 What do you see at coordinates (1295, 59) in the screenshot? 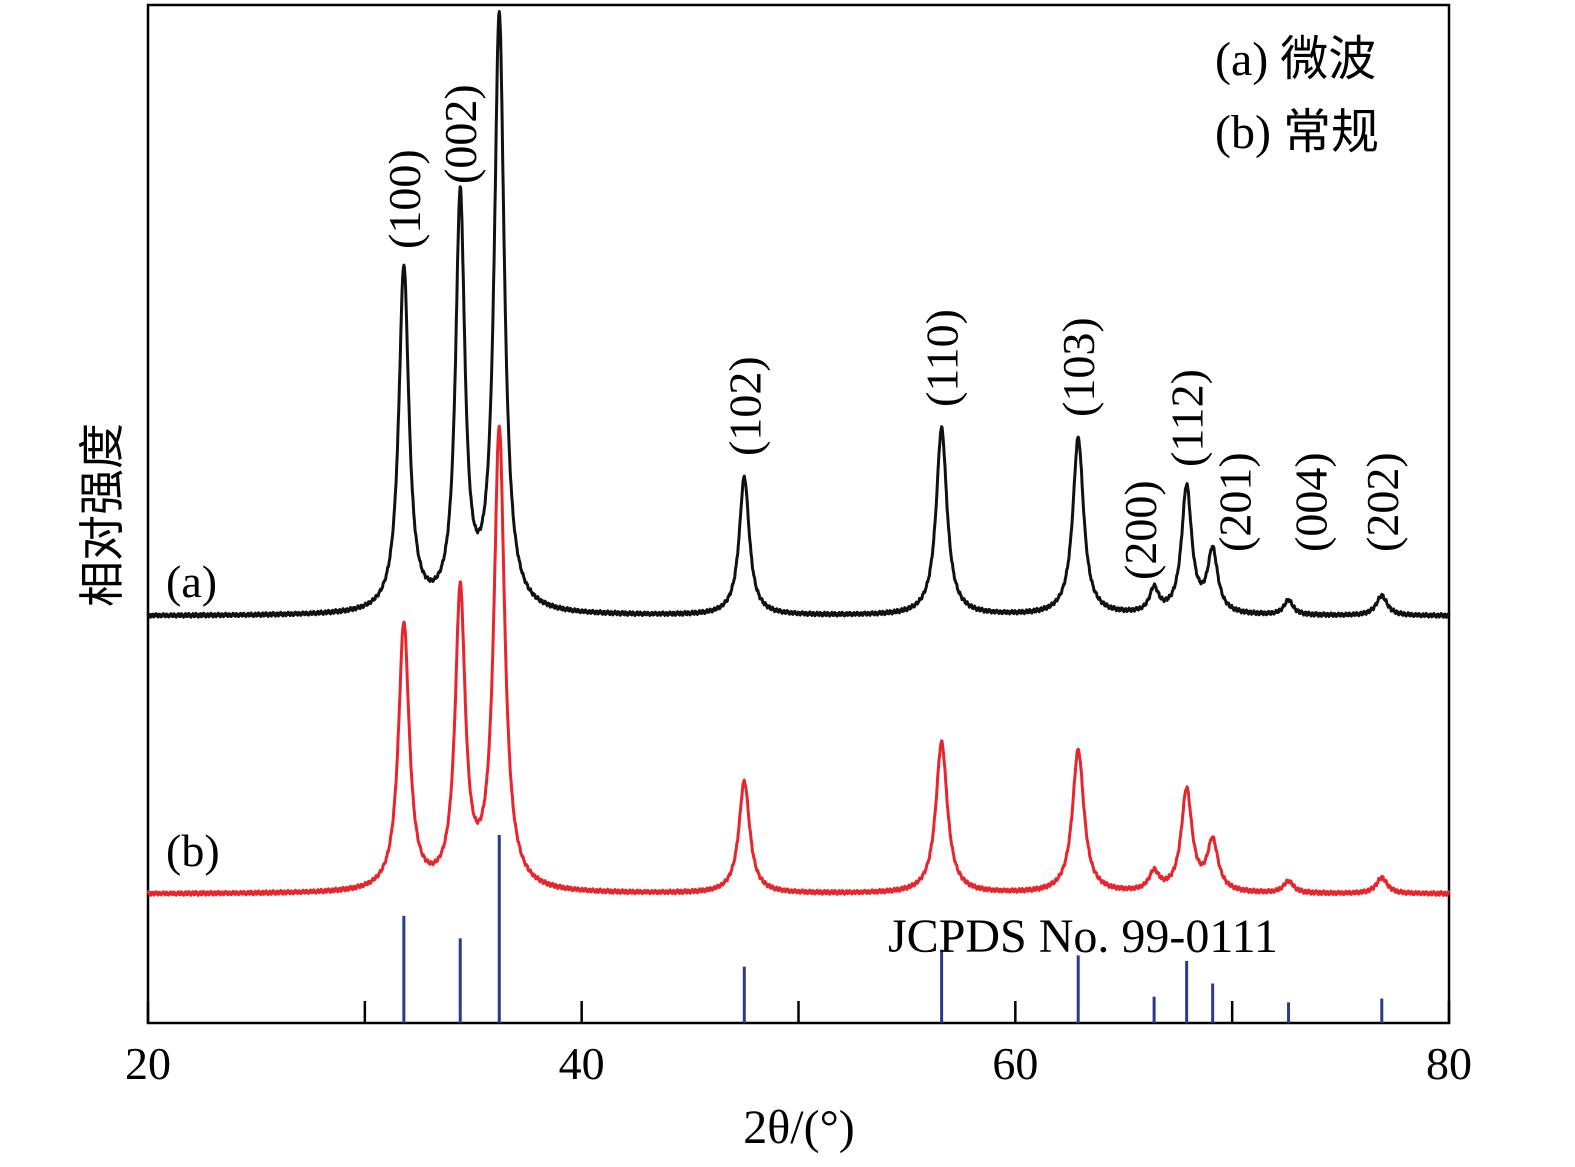
I see `legend-entry-a: (a) 微波` at bounding box center [1295, 59].